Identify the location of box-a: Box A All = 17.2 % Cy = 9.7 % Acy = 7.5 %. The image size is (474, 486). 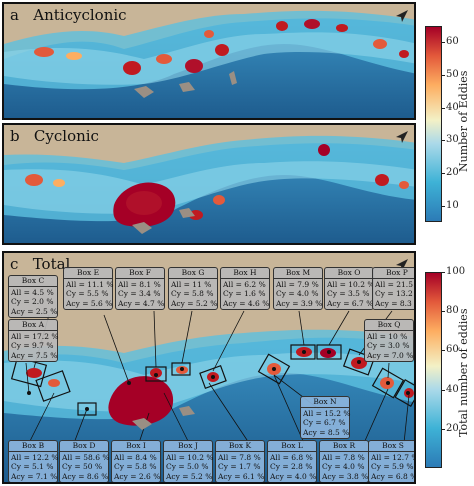
(33, 341).